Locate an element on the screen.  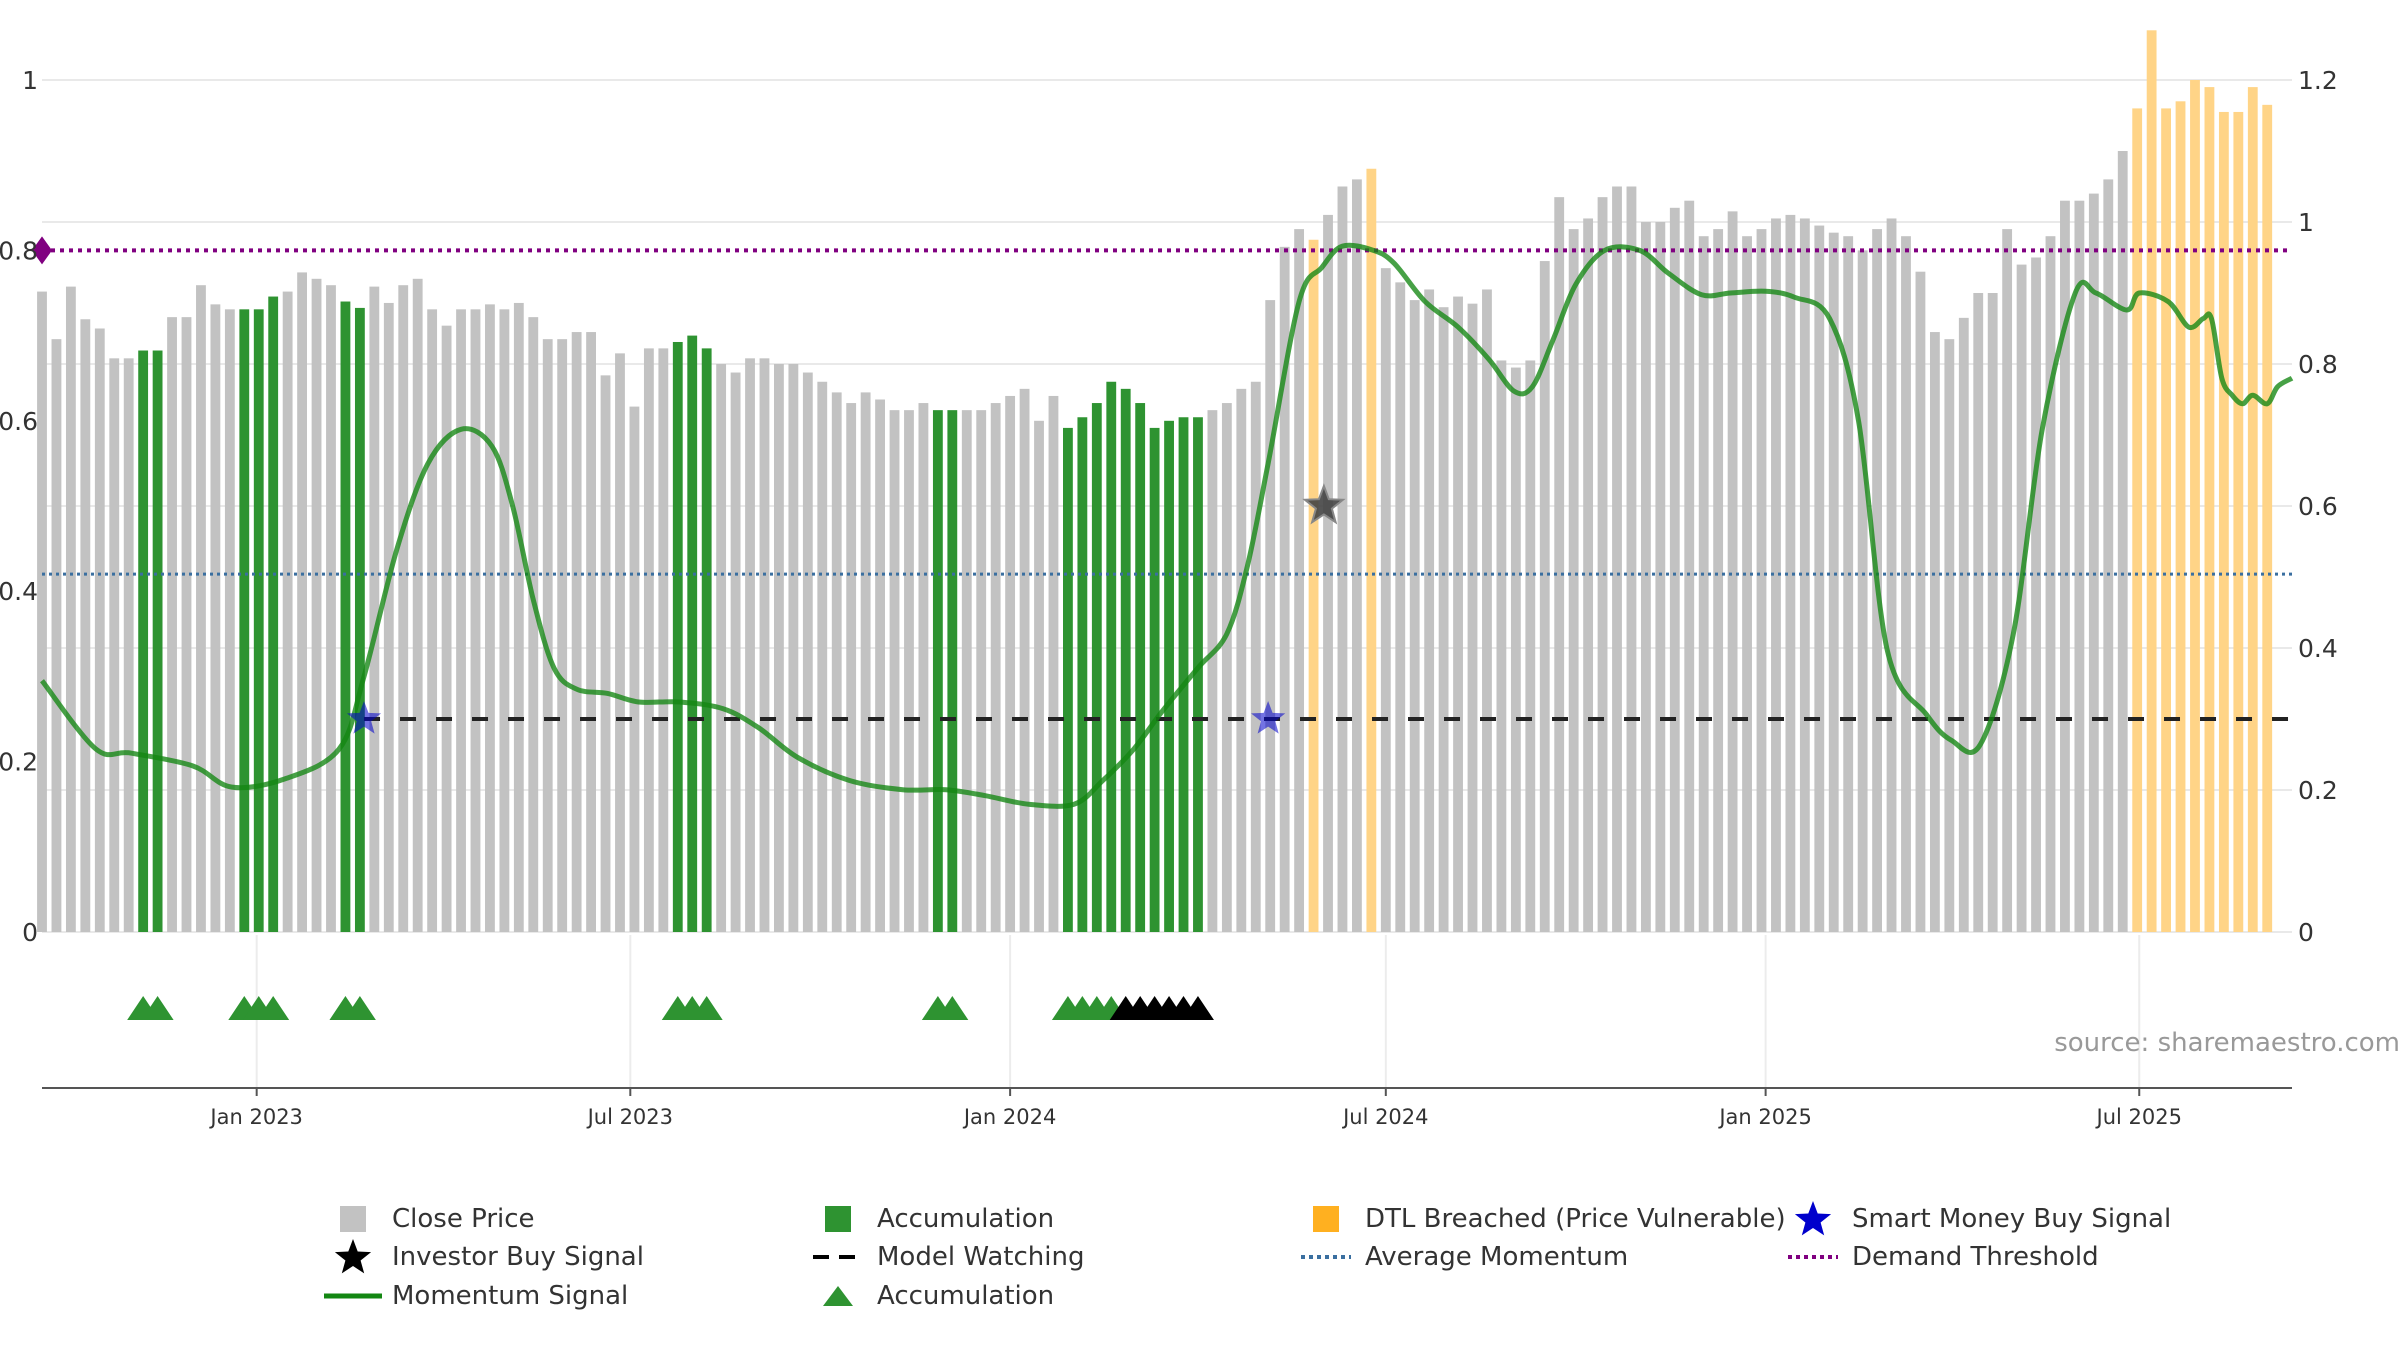
y-left-tick-label: 0.8 is located at coordinates (19, 250).